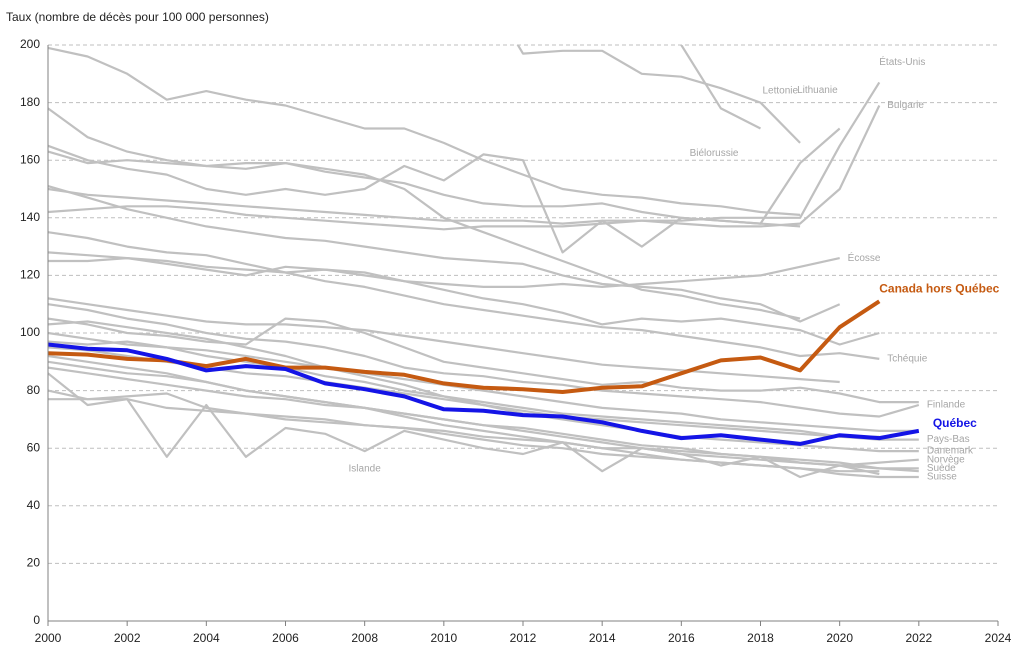  Describe the element at coordinates (30, 159) in the screenshot. I see `y-tick-label: 160` at that location.